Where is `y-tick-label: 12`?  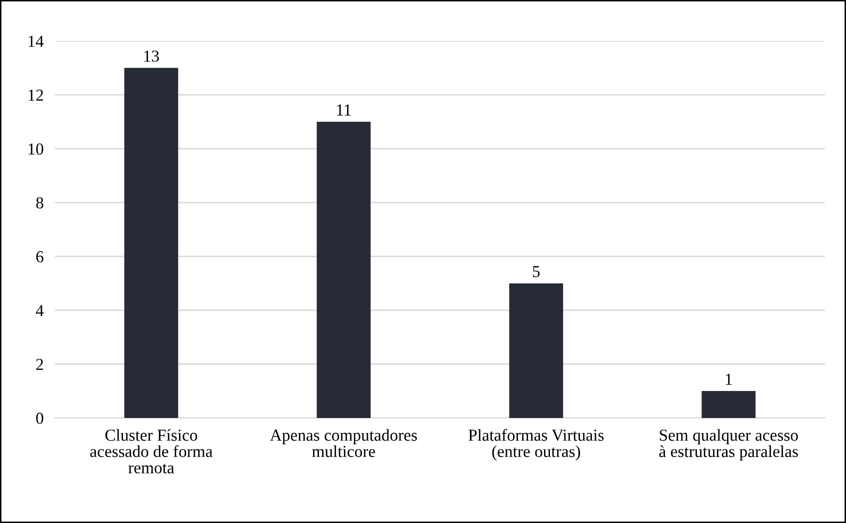
y-tick-label: 12 is located at coordinates (35, 95).